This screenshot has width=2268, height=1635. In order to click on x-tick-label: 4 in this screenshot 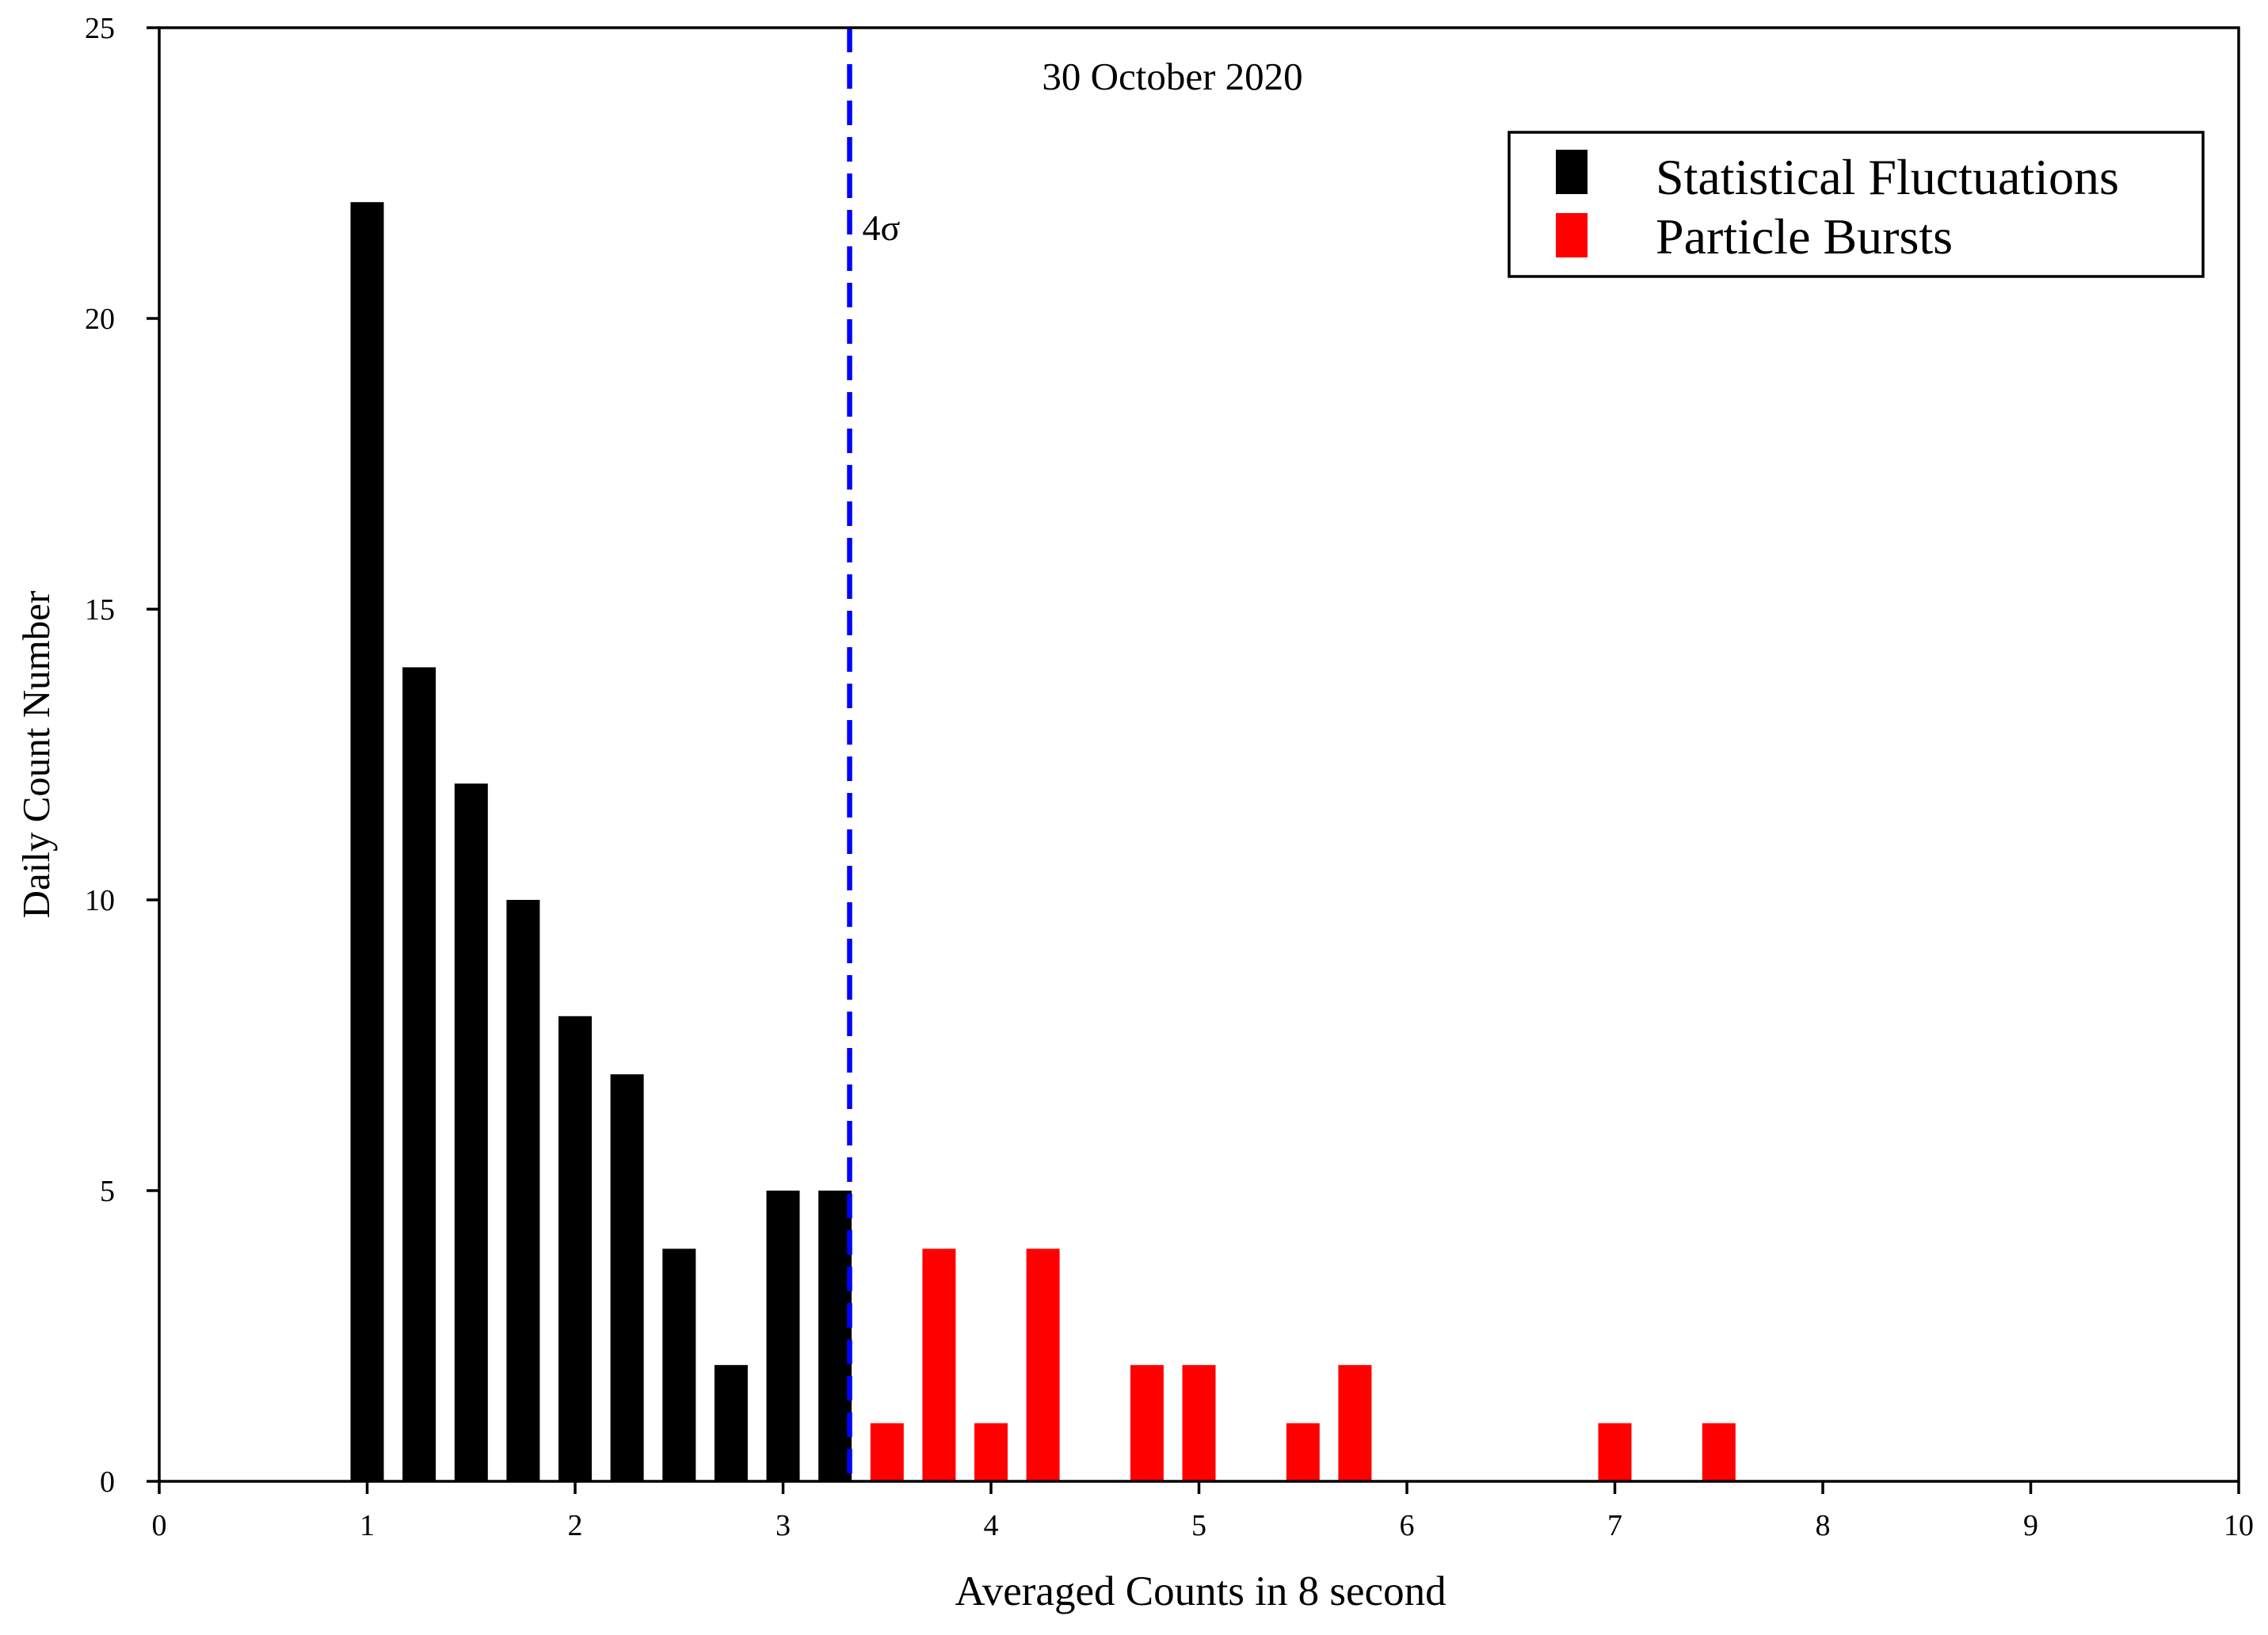, I will do `click(992, 1525)`.